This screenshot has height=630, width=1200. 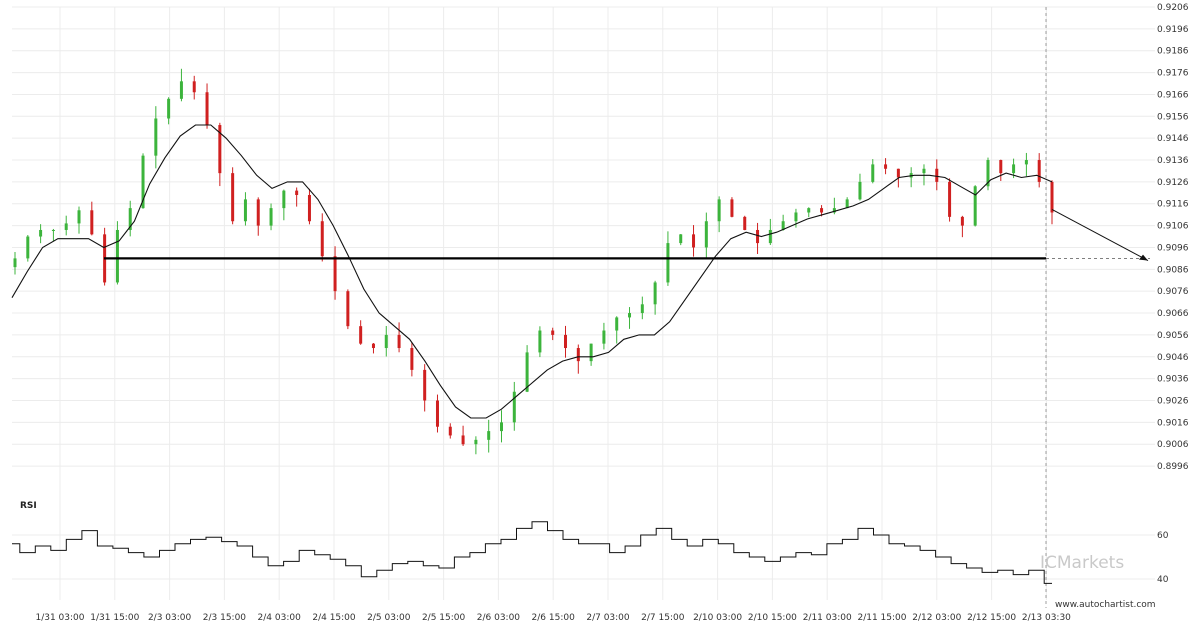 What do you see at coordinates (772, 618) in the screenshot?
I see `x-tick-label: 2/10 15:00` at bounding box center [772, 618].